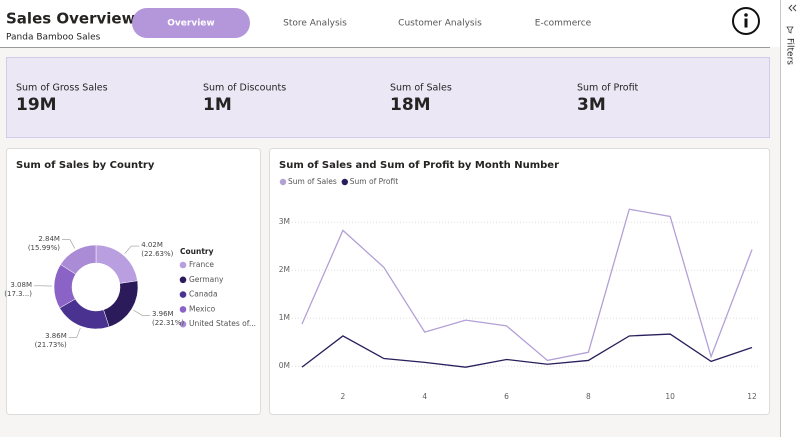 Image resolution: width=800 pixels, height=437 pixels. What do you see at coordinates (284, 221) in the screenshot?
I see `y-tick-label: 3M` at bounding box center [284, 221].